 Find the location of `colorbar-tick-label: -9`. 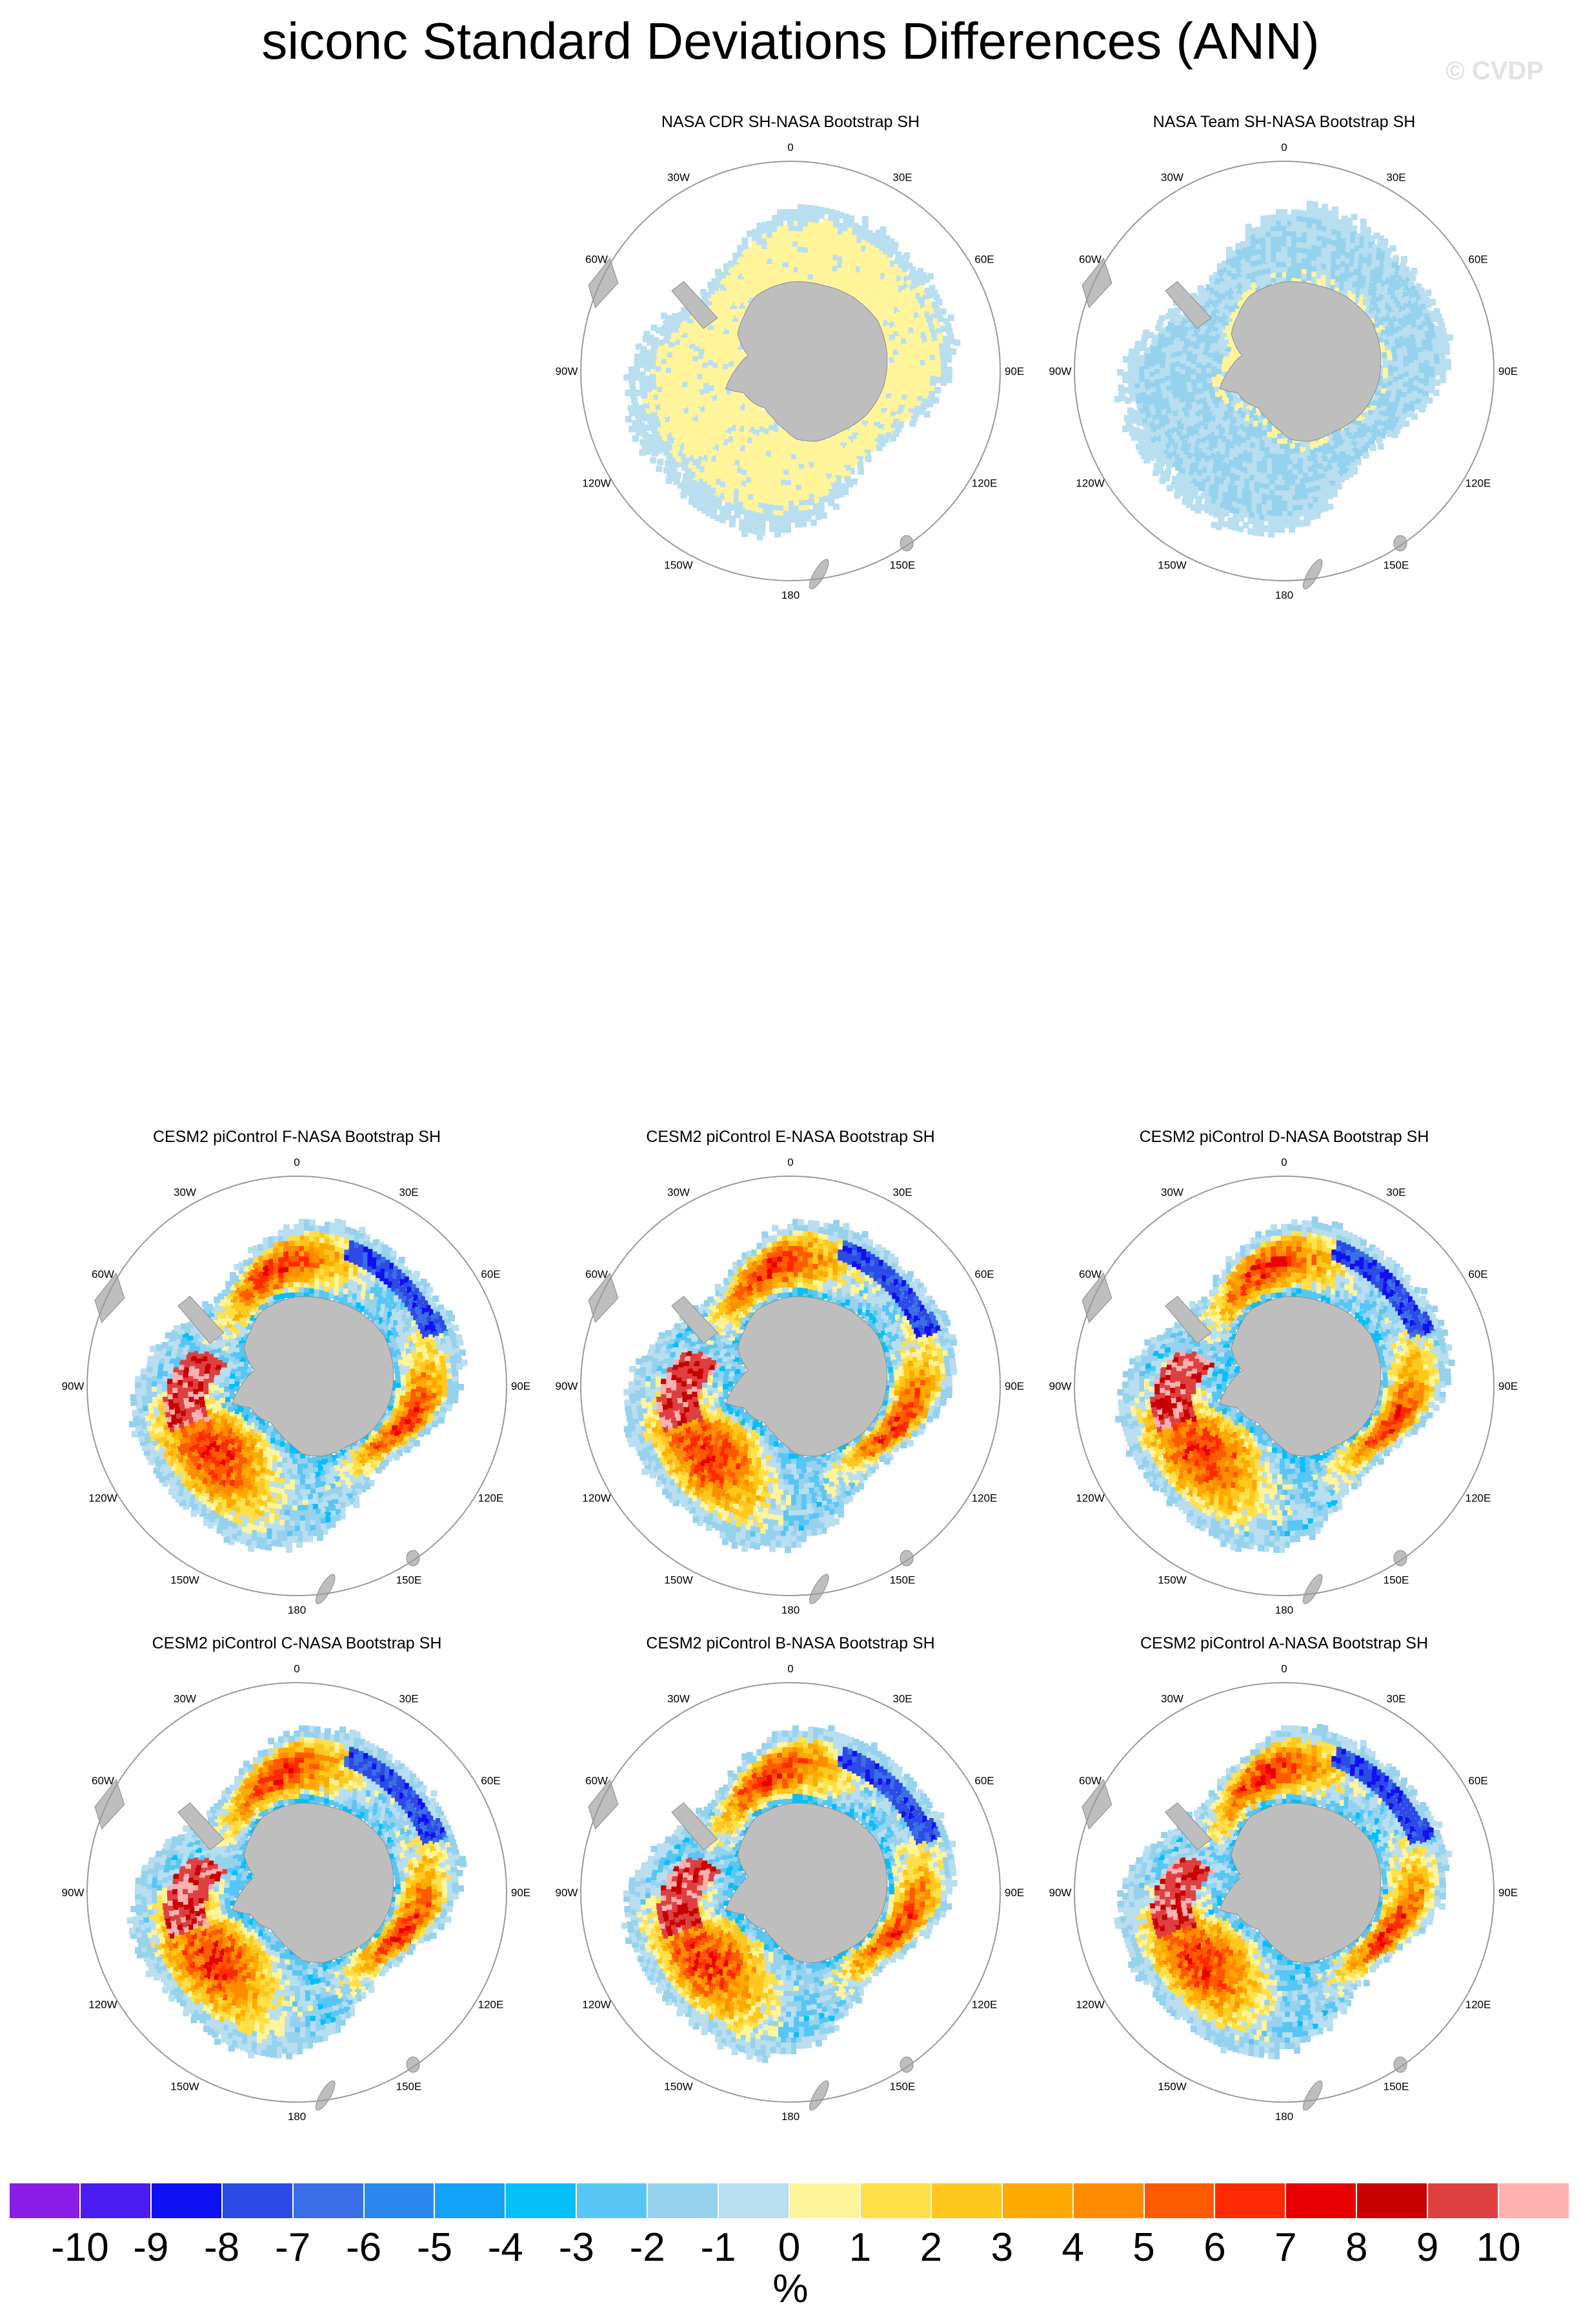

colorbar-tick-label: -9 is located at coordinates (151, 2247).